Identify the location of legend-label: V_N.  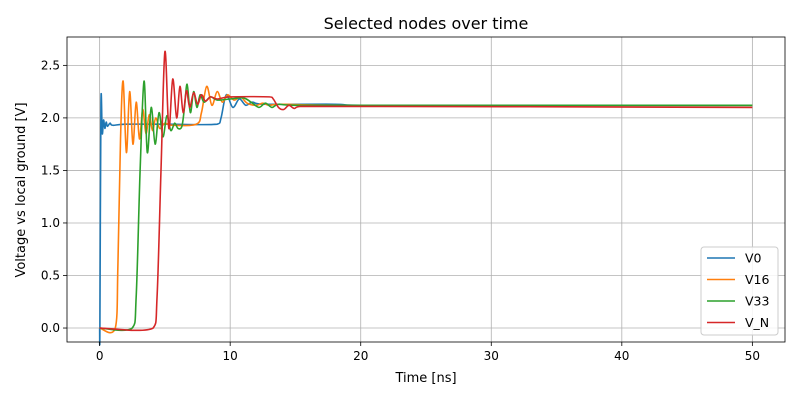
(757, 322).